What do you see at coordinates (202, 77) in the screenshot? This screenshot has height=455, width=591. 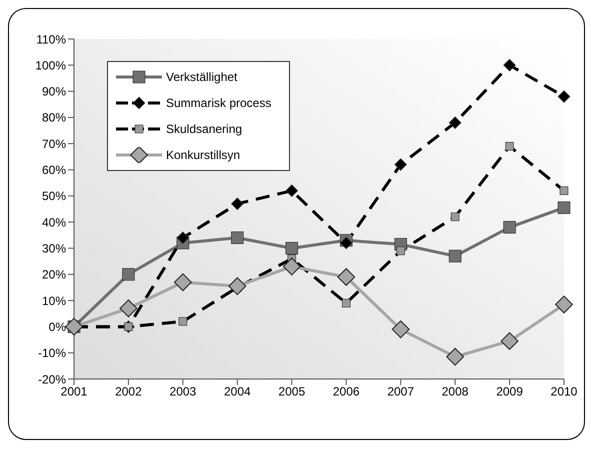 I see `legend-label: Verkställighet` at bounding box center [202, 77].